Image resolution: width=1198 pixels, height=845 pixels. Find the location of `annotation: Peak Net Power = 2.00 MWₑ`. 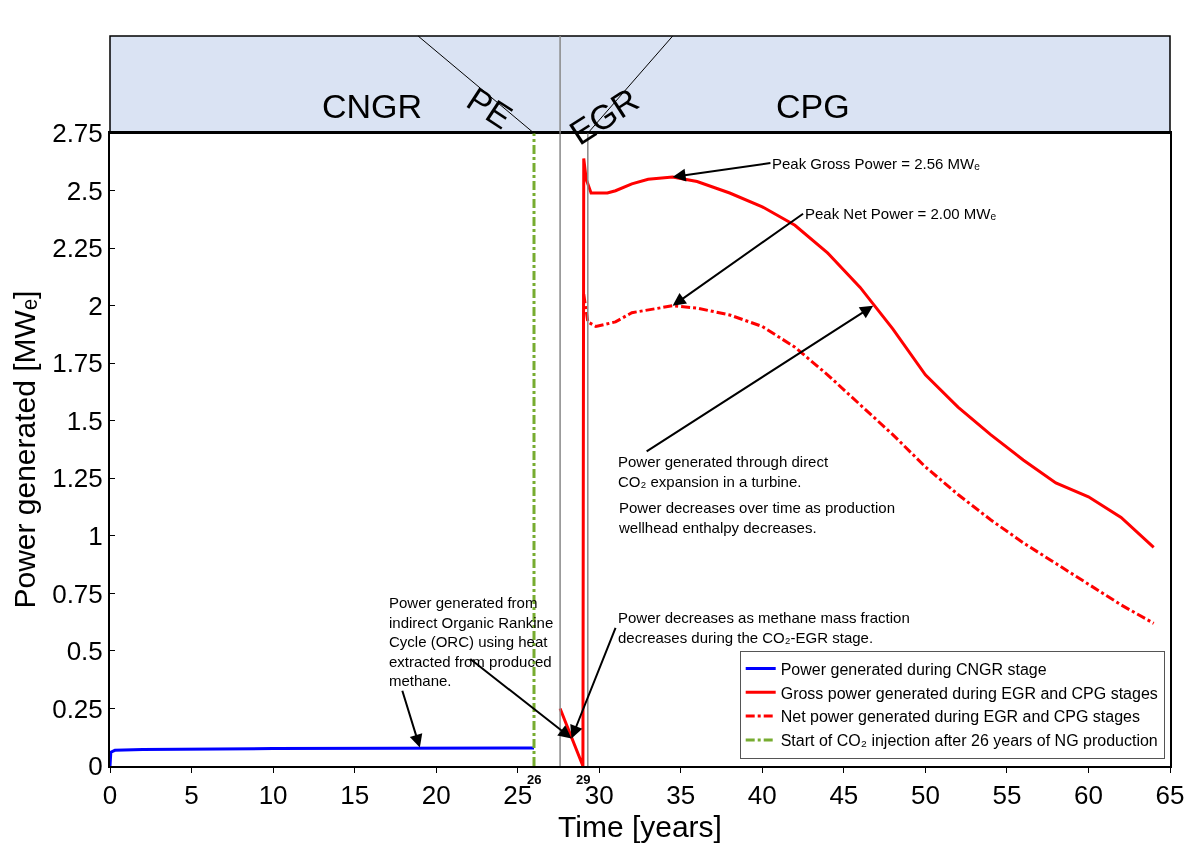

annotation: Peak Net Power = 2.00 MWₑ is located at coordinates (901, 213).